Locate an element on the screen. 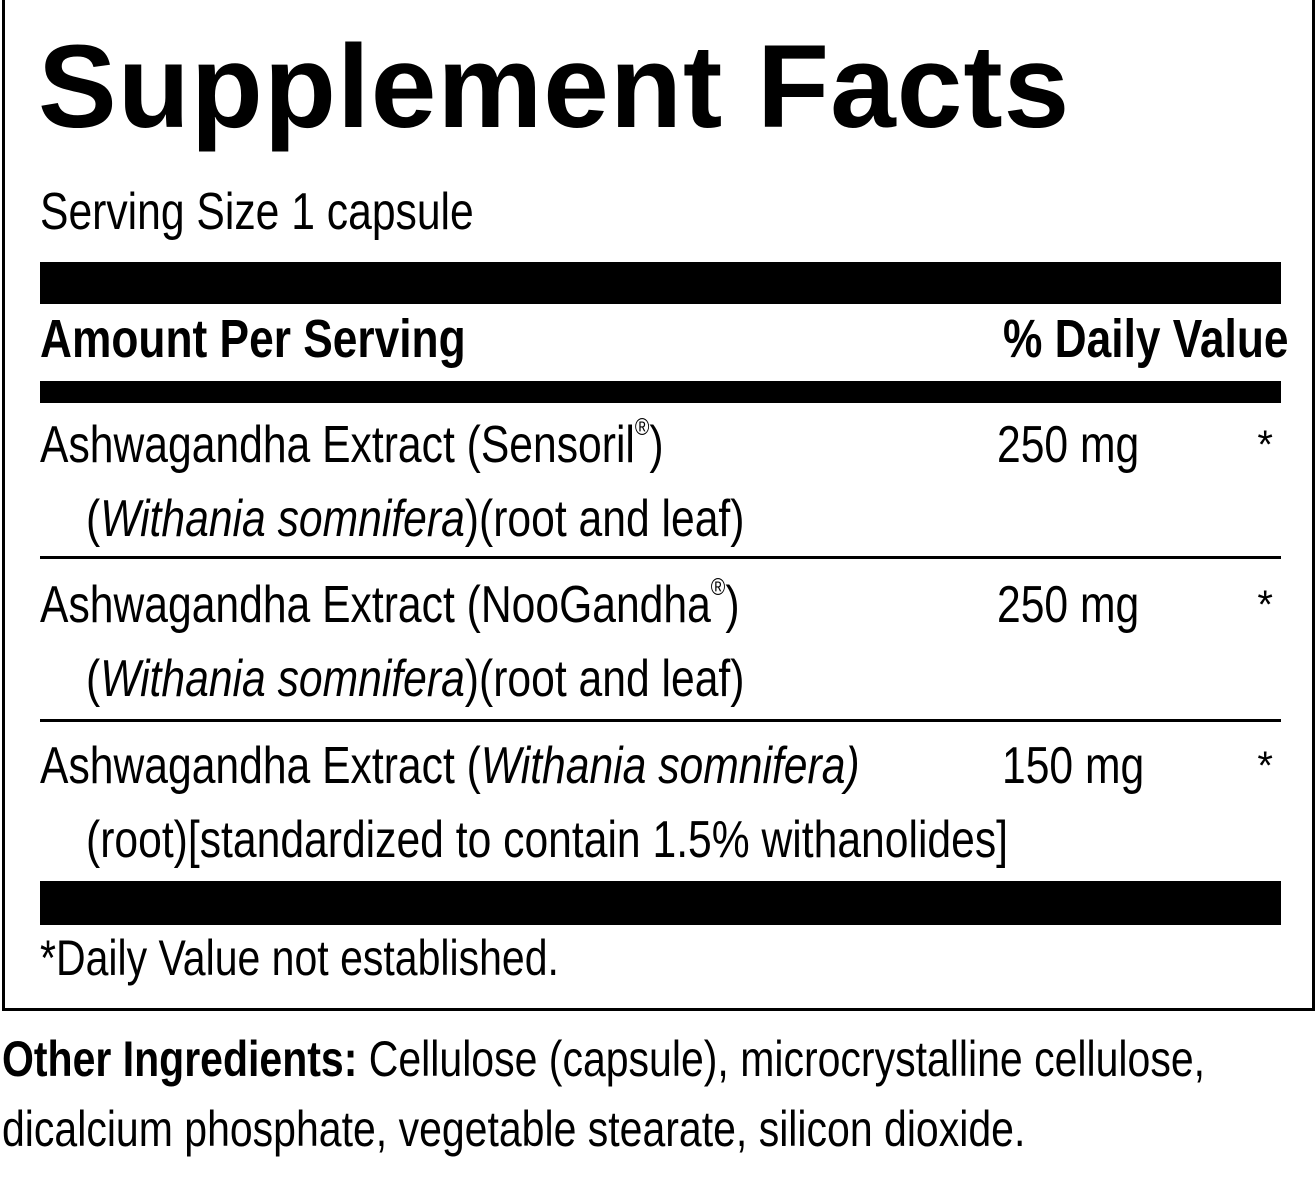  amount-per-serving-header: Amount Per Serving is located at coordinates (299, 339).